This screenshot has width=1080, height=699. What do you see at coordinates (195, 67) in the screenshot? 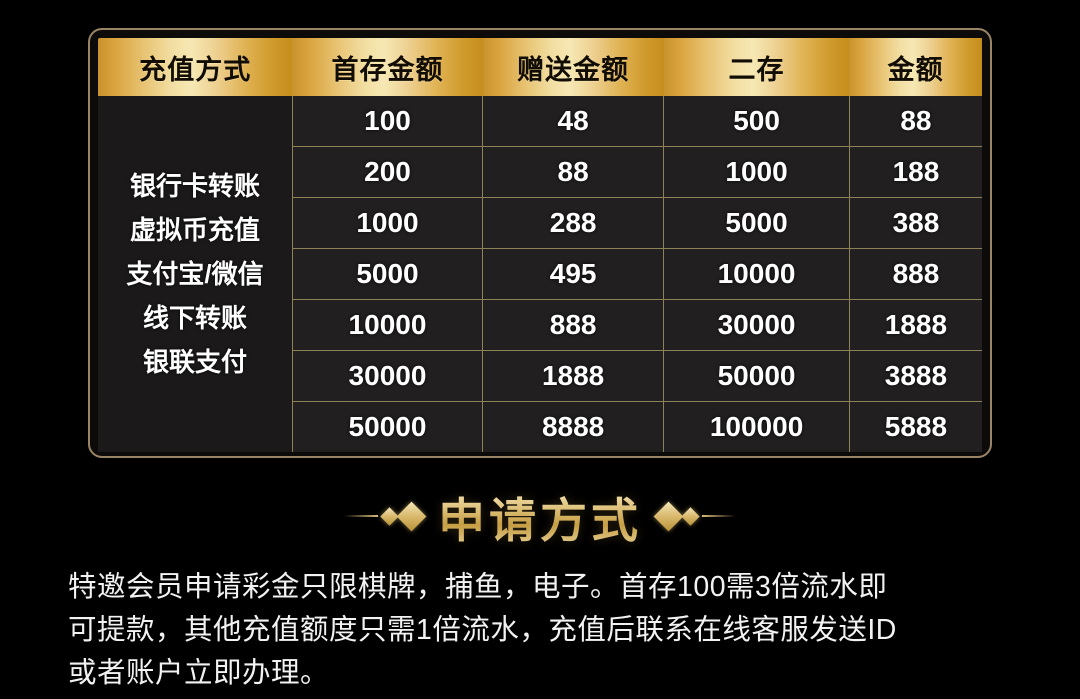
I see `column-header-payment-method: 充值方式` at bounding box center [195, 67].